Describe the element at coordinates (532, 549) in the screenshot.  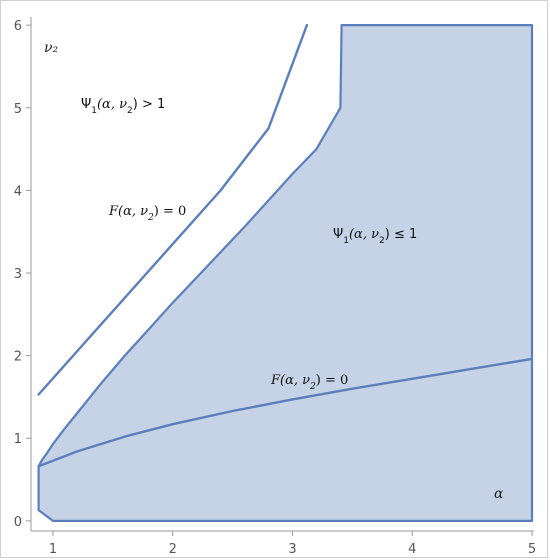
I see `x-tick-label: 5` at that location.